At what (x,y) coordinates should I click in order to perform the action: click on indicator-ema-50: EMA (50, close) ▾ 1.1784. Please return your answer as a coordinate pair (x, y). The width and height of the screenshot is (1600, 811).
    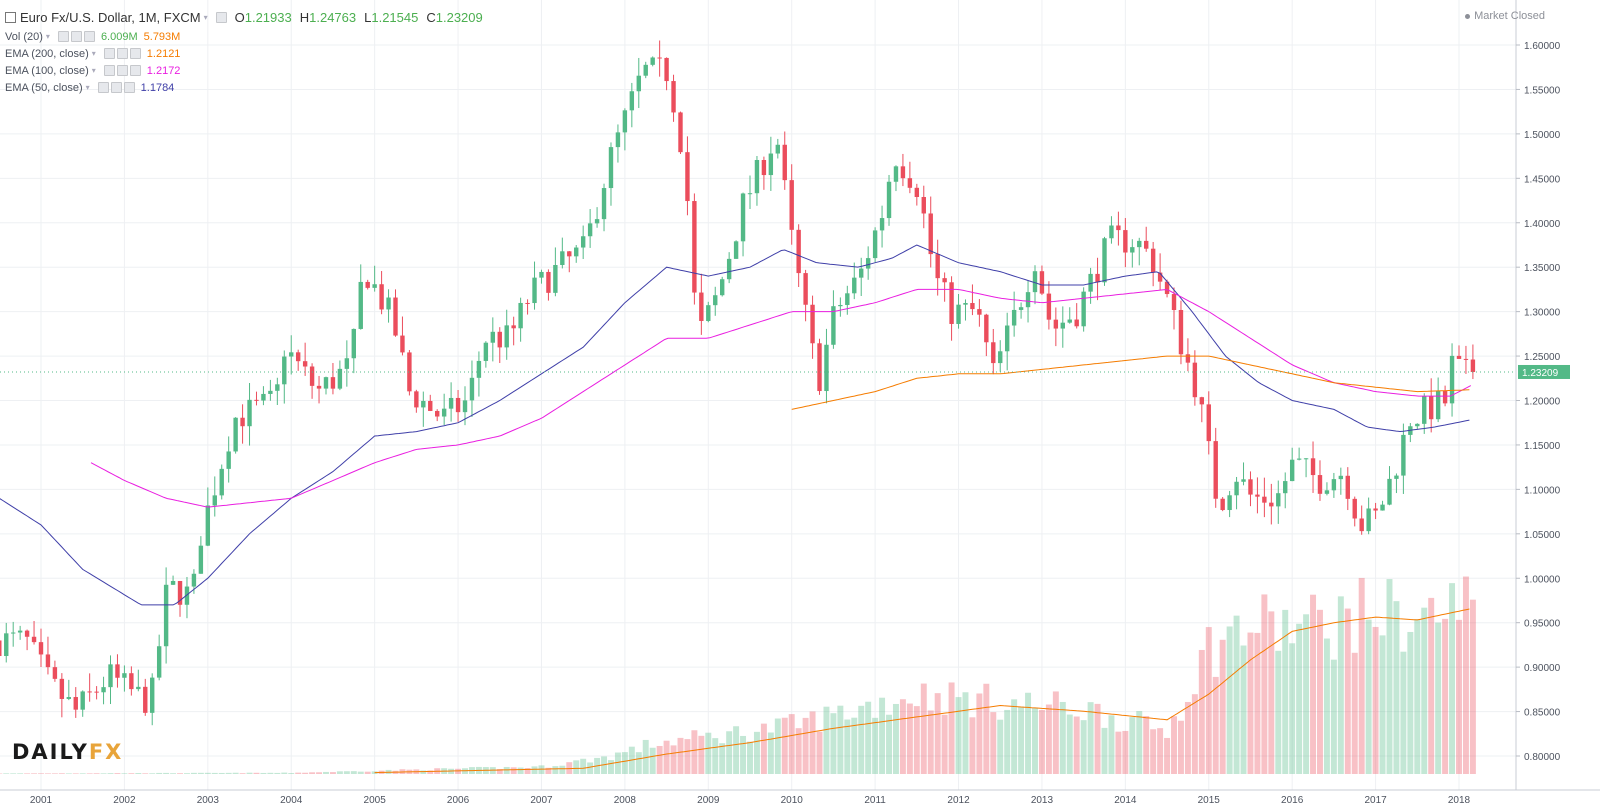
    Looking at the image, I should click on (244, 87).